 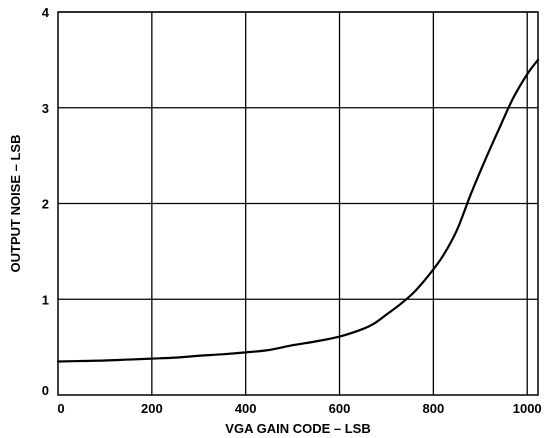 I want to click on x-tick-label: 1000, so click(x=527, y=408).